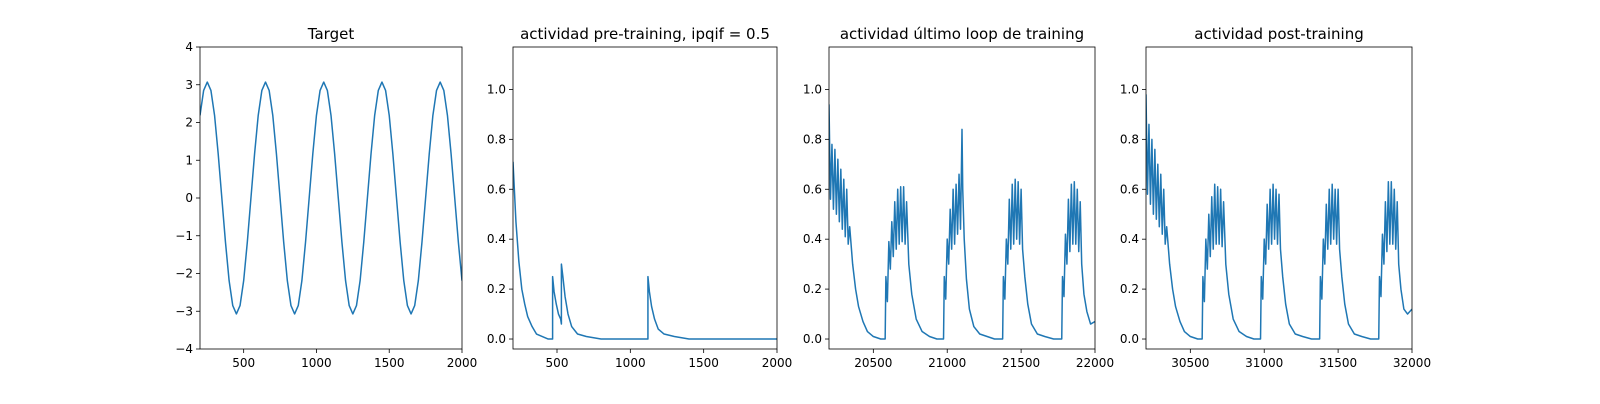 Image resolution: width=1600 pixels, height=404 pixels. What do you see at coordinates (962, 34) in the screenshot?
I see `chart-title: actividad último loop de training` at bounding box center [962, 34].